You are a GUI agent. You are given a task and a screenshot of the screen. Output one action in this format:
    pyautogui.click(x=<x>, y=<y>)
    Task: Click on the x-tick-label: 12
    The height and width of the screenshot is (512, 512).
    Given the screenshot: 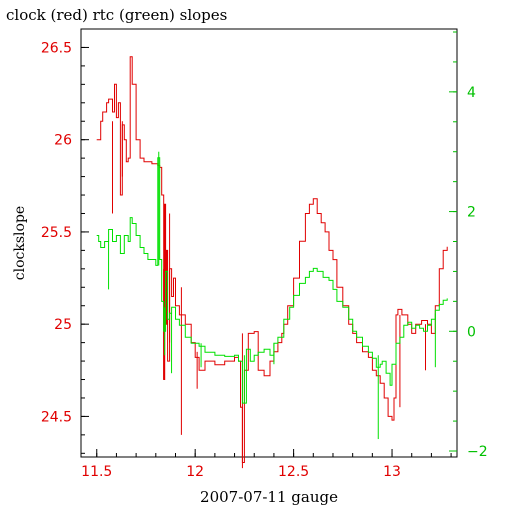 What is the action you would take?
    pyautogui.click(x=195, y=472)
    